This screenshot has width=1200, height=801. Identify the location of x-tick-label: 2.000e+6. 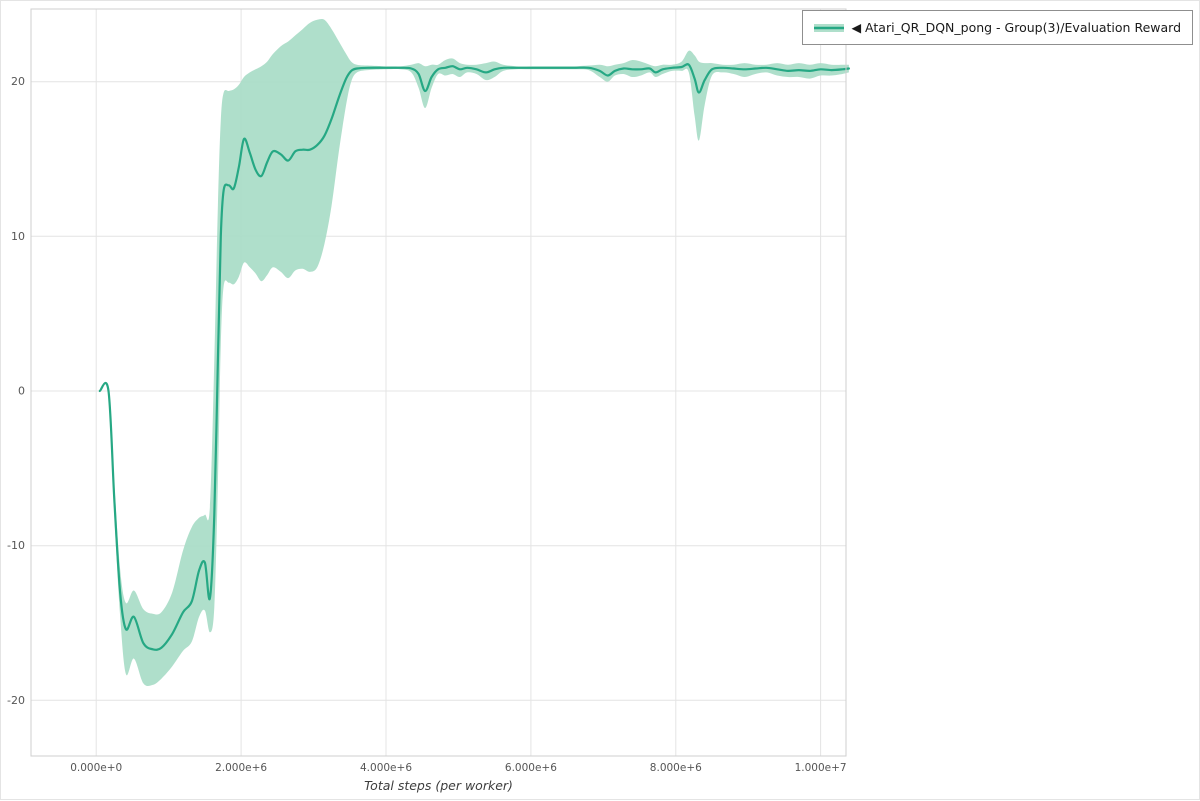
(241, 768).